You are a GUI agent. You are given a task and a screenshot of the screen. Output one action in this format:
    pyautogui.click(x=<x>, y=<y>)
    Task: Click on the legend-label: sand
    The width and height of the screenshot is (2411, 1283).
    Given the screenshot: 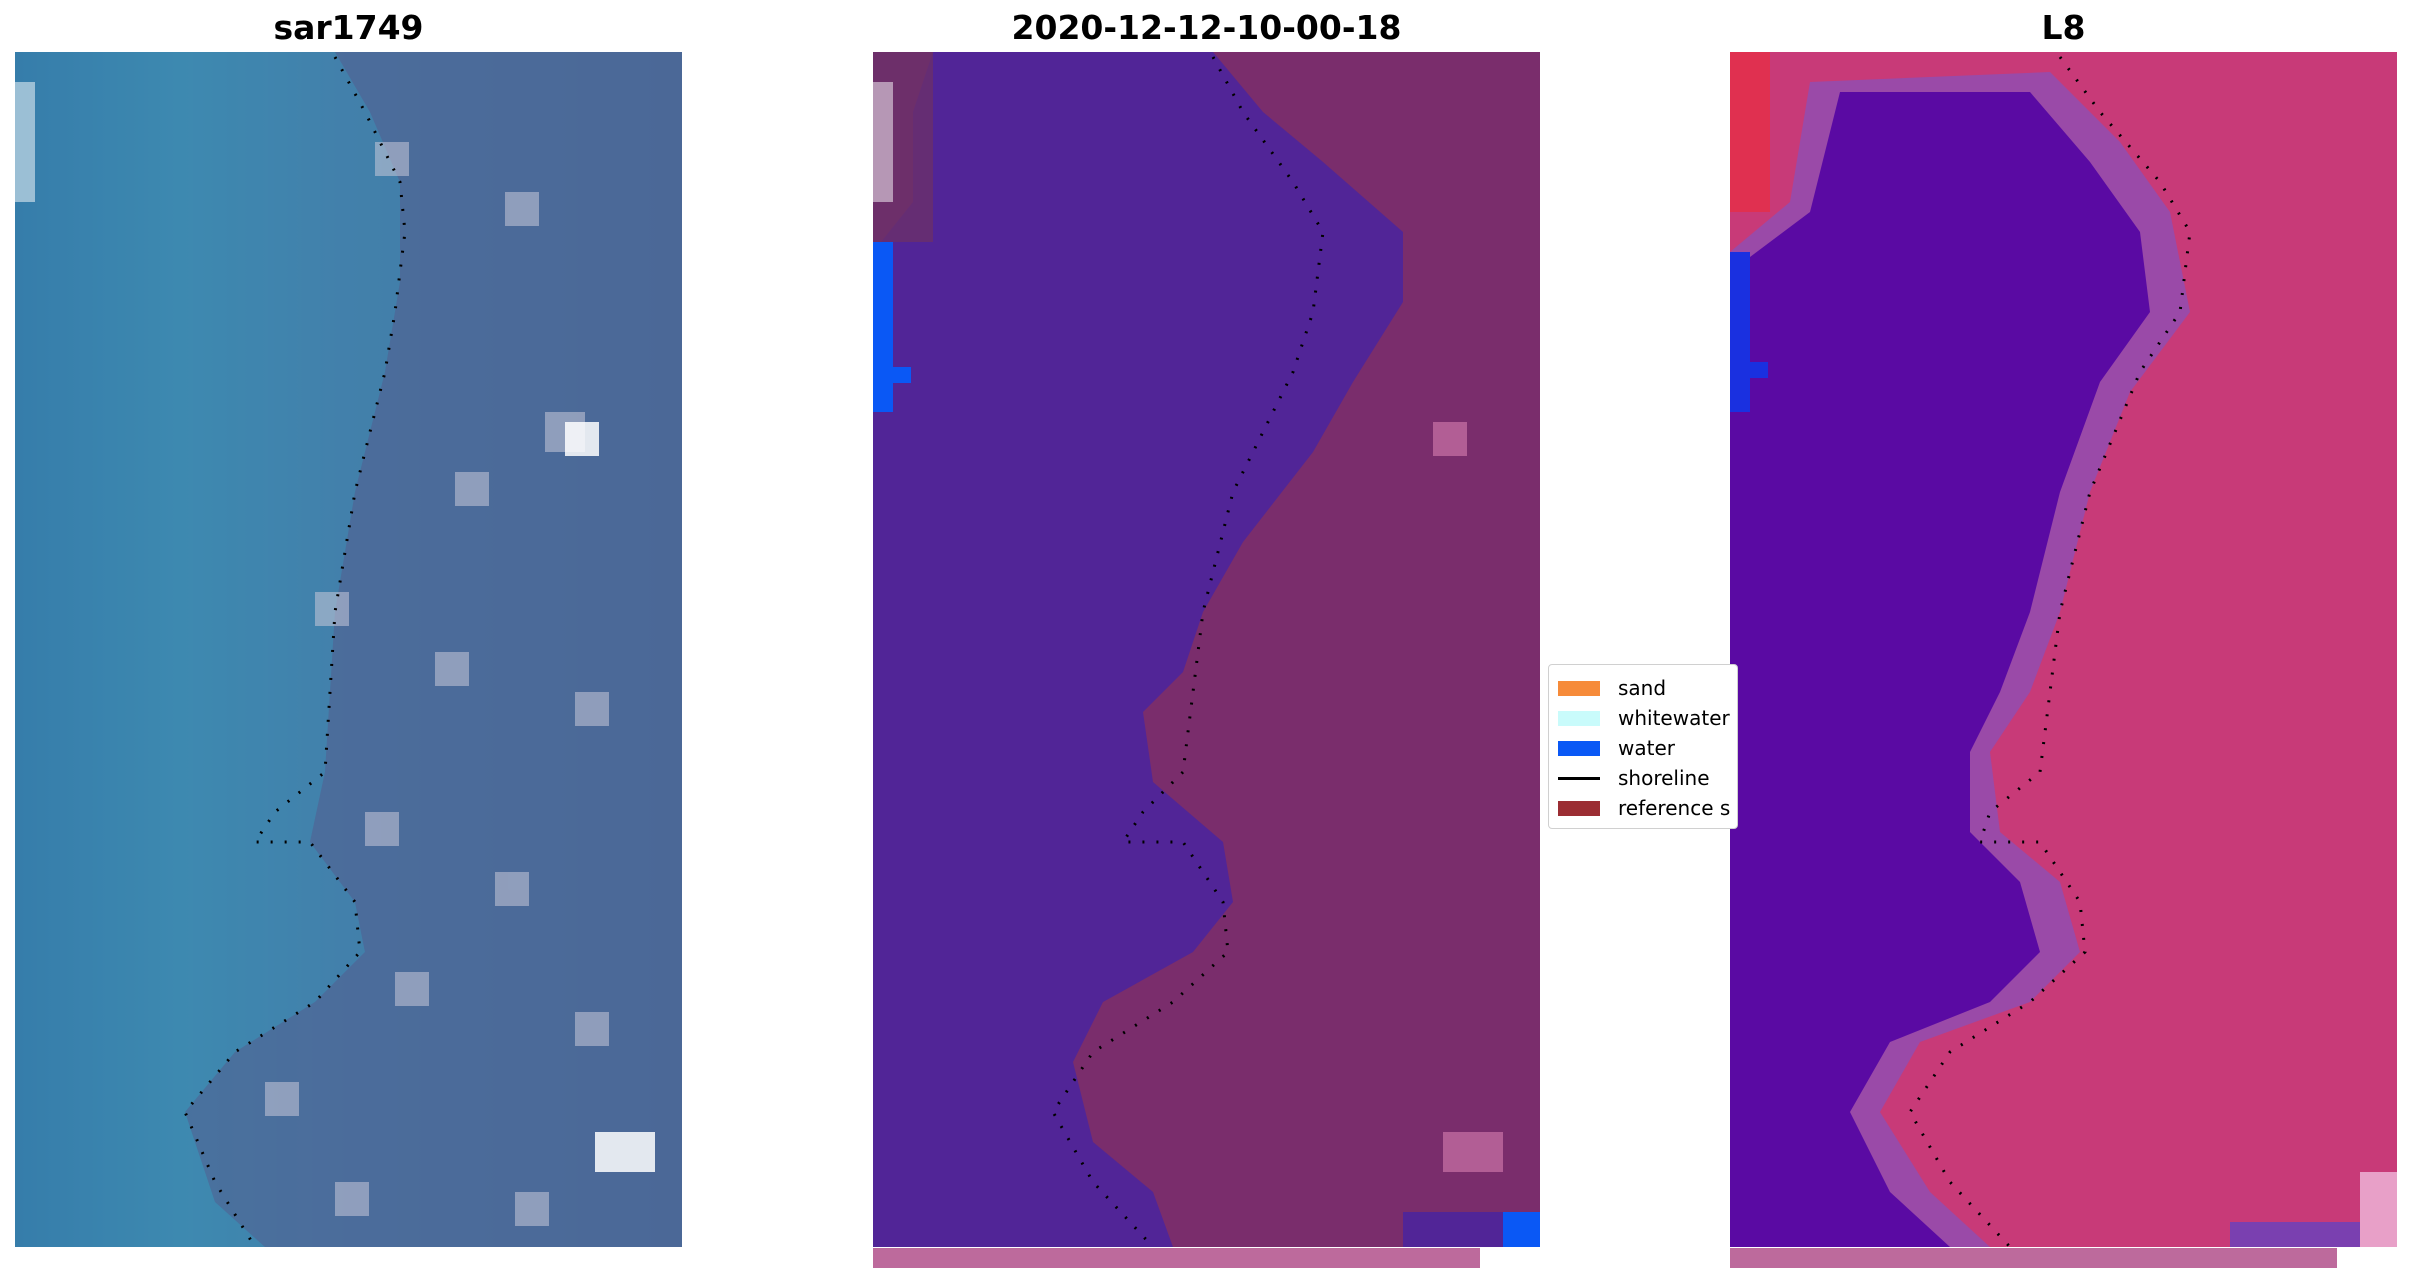 What is the action you would take?
    pyautogui.click(x=1642, y=688)
    